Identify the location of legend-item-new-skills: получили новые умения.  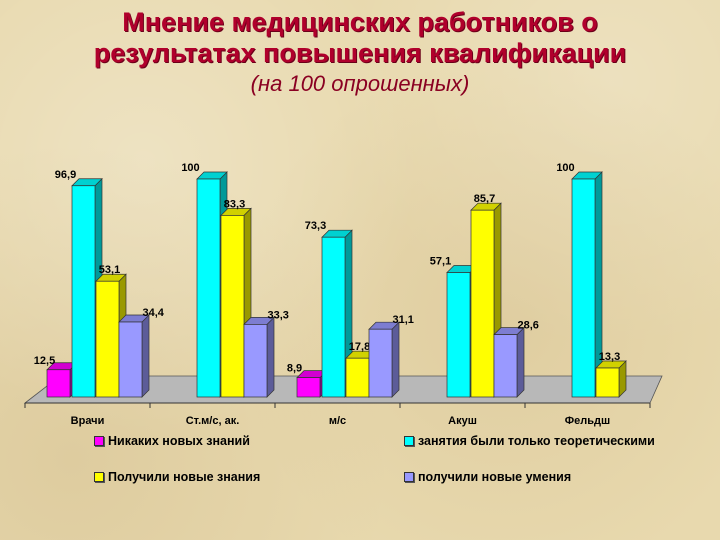
(487, 477).